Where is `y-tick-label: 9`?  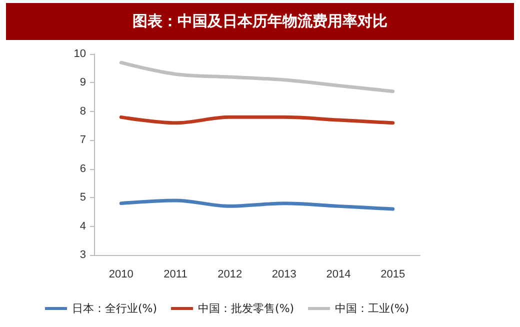
y-tick-label: 9 is located at coordinates (83, 82).